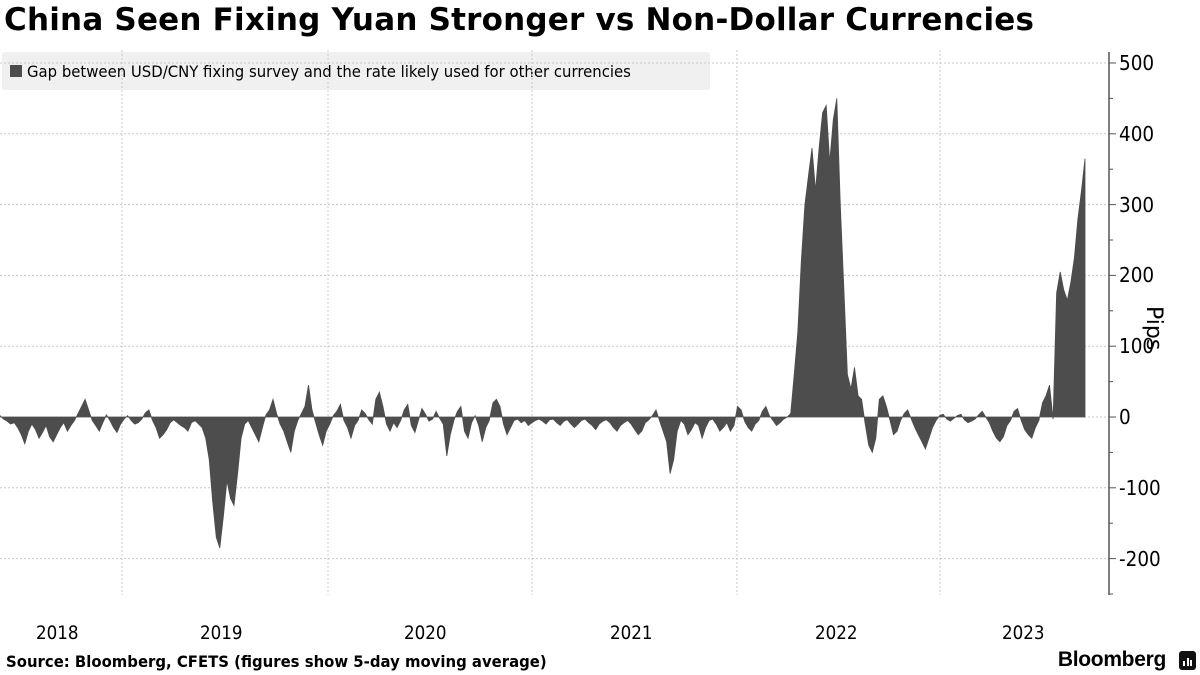 This screenshot has height=675, width=1200. I want to click on y-tick-label: -200, so click(1140, 558).